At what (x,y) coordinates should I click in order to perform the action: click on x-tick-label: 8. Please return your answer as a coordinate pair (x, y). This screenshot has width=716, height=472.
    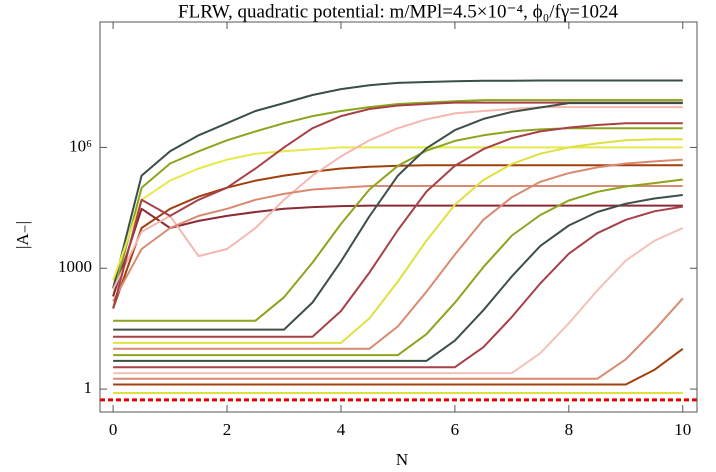
    Looking at the image, I should click on (569, 429).